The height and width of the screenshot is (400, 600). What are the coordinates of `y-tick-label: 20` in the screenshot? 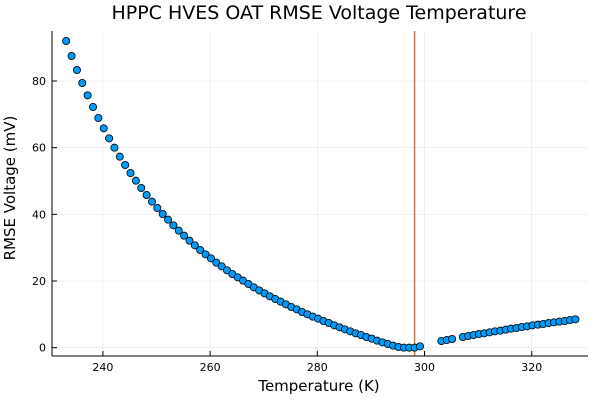 It's located at (39, 281).